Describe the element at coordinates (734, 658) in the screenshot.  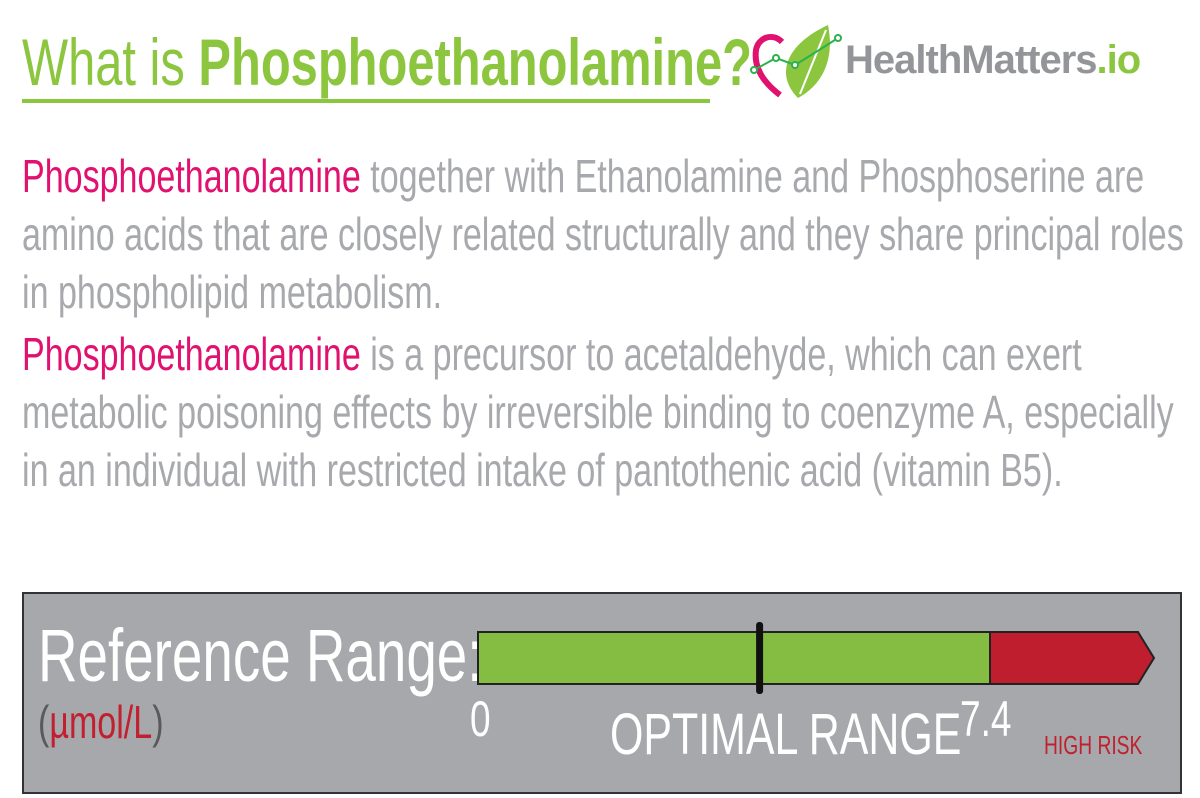
I see `optimal-segment` at that location.